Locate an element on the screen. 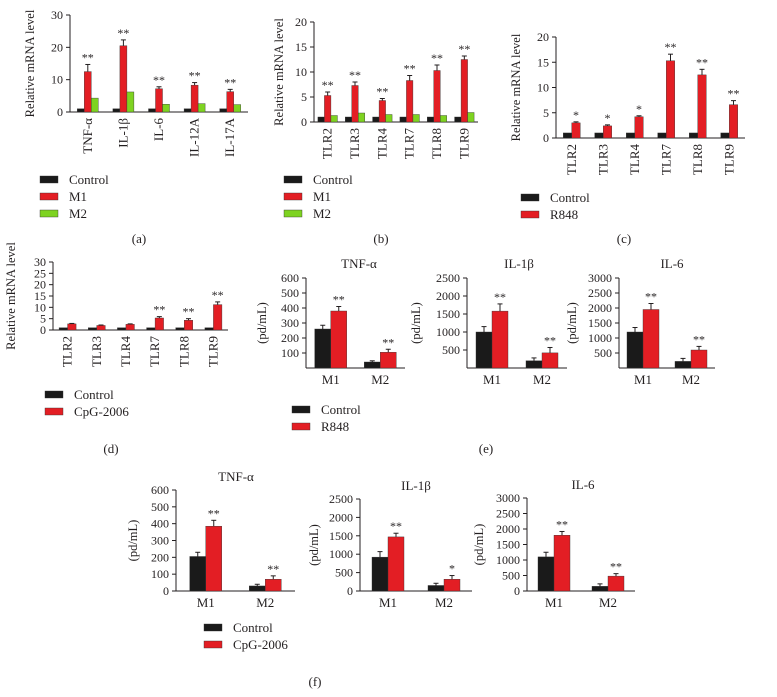 The width and height of the screenshot is (777, 697). y-axis-label: (pd/mL) is located at coordinates (572, 323).